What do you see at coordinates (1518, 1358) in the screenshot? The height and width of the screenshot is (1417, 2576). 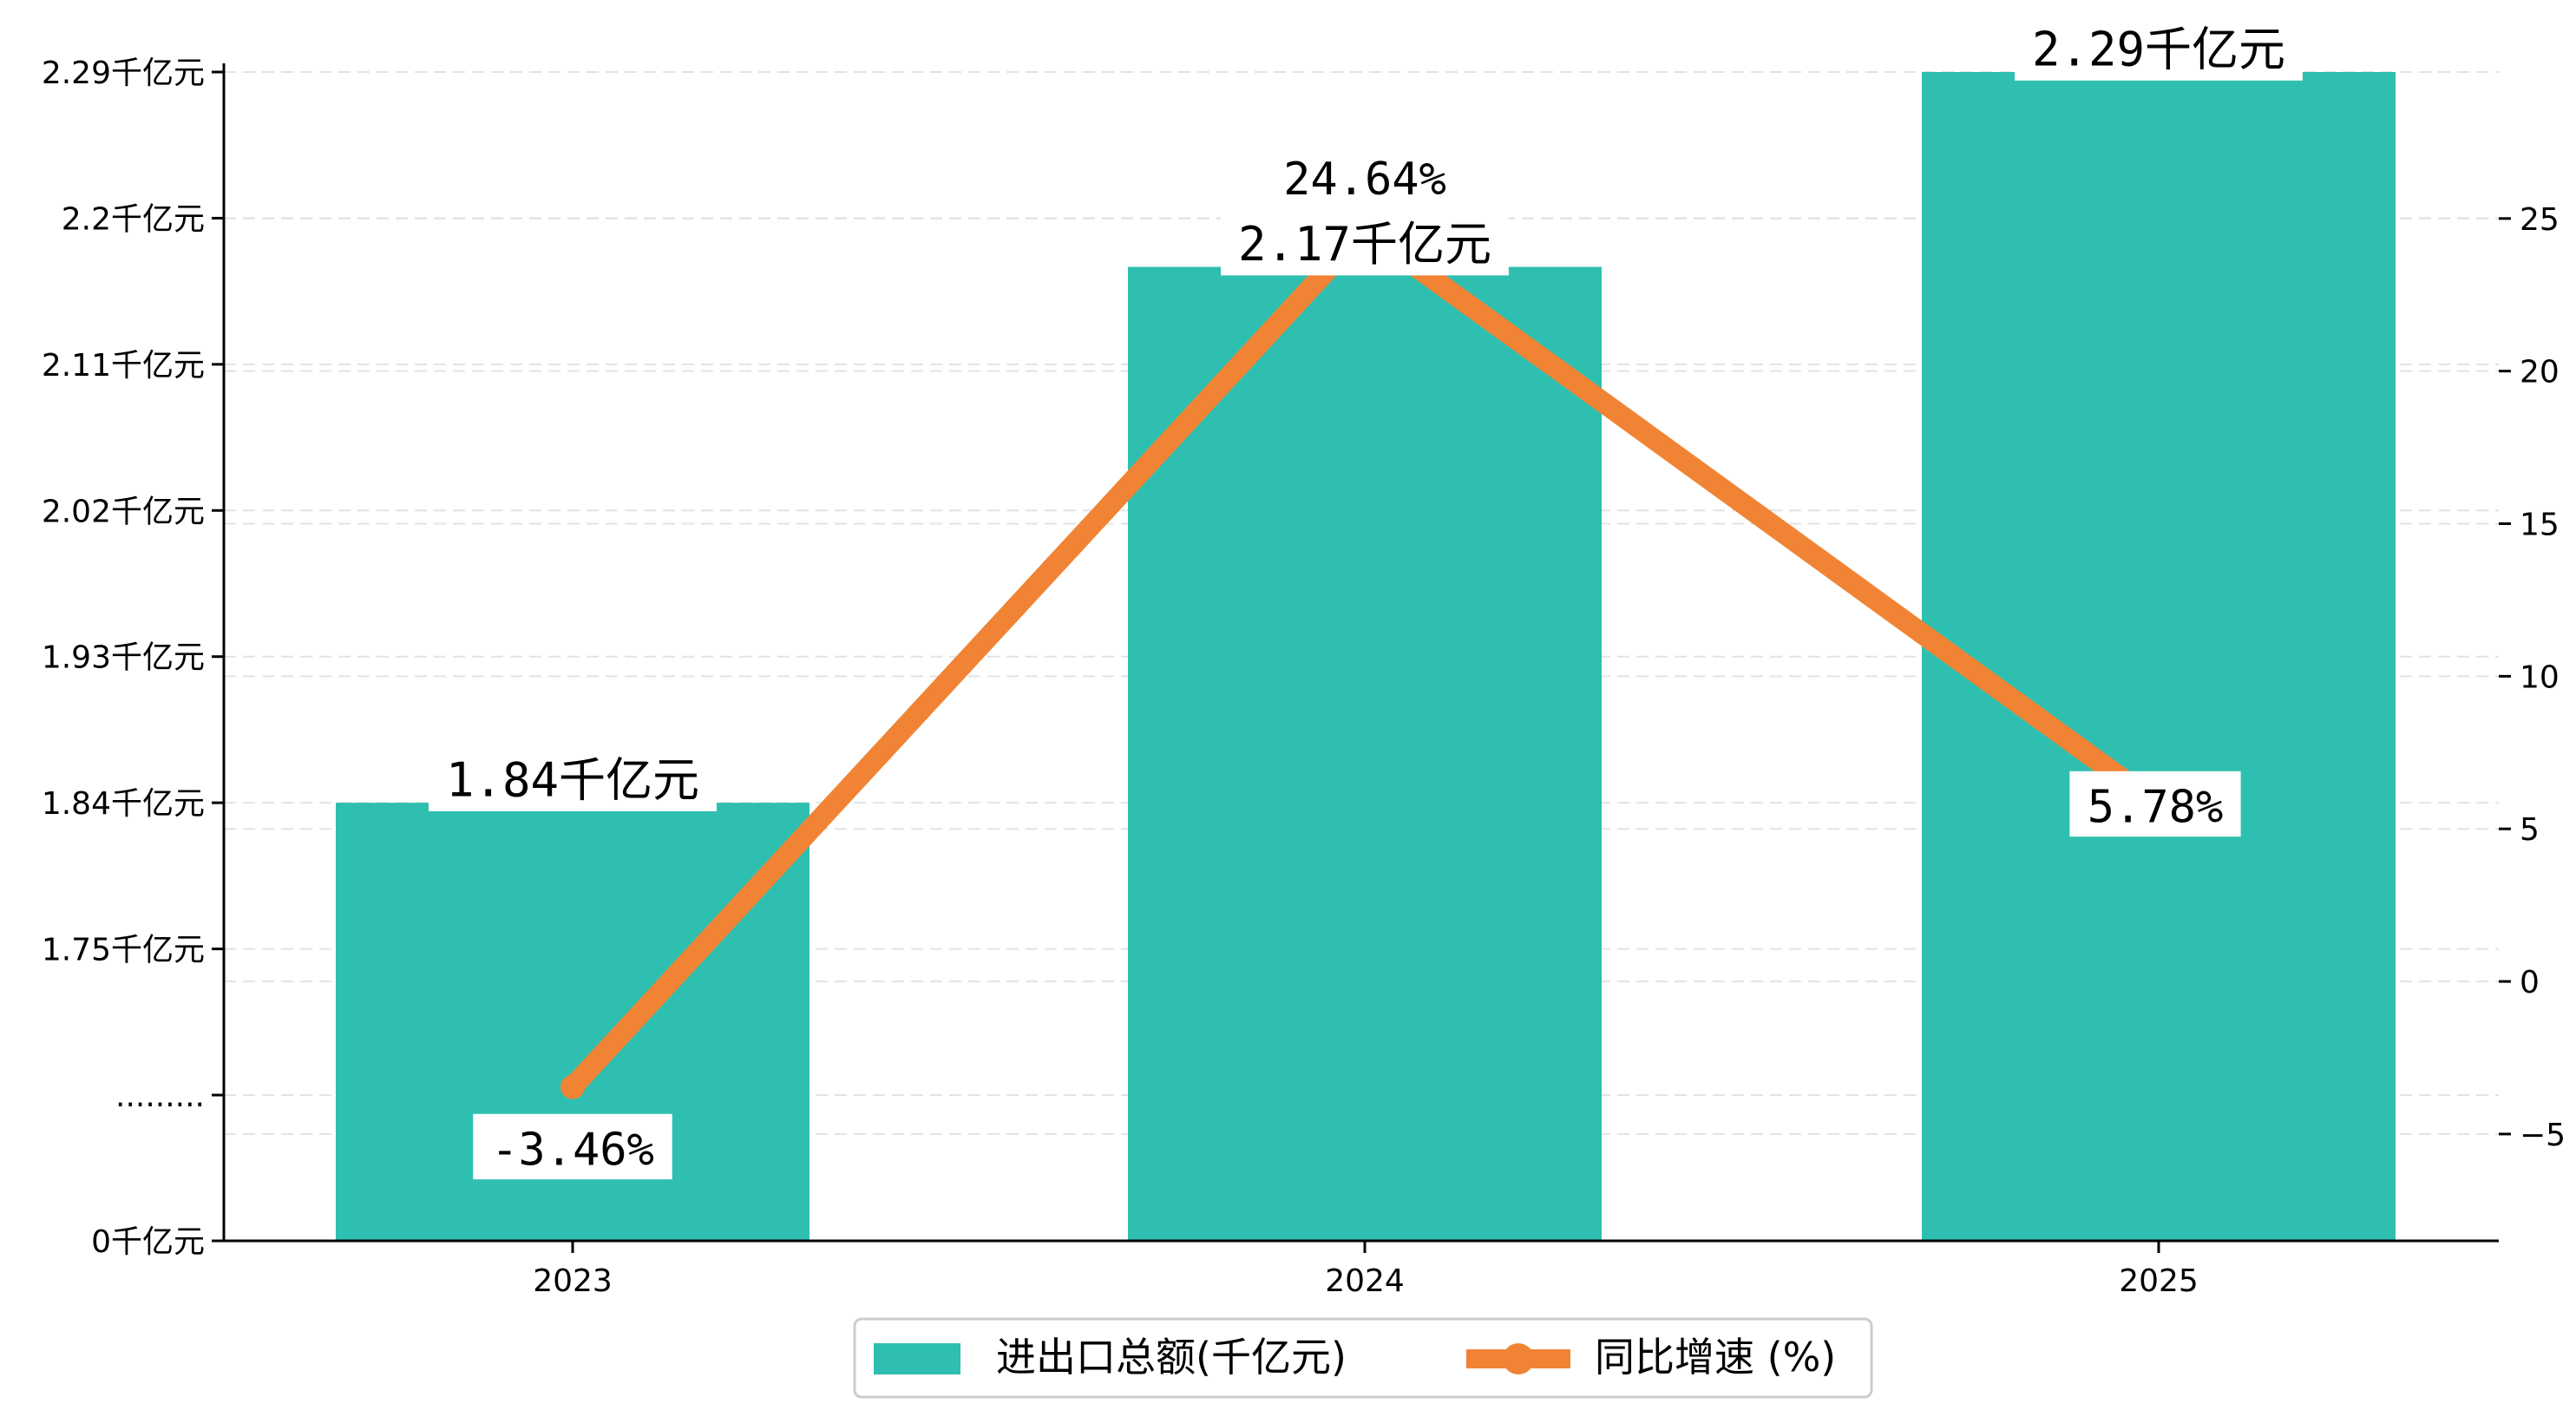 I see `legend-line-marker` at bounding box center [1518, 1358].